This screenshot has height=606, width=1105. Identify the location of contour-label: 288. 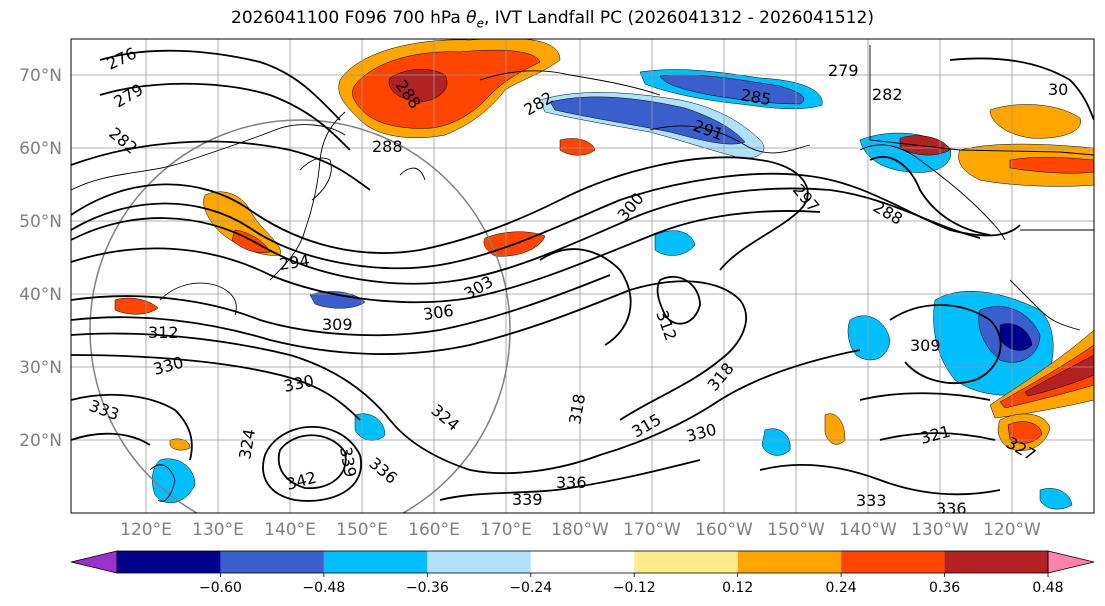
(387, 146).